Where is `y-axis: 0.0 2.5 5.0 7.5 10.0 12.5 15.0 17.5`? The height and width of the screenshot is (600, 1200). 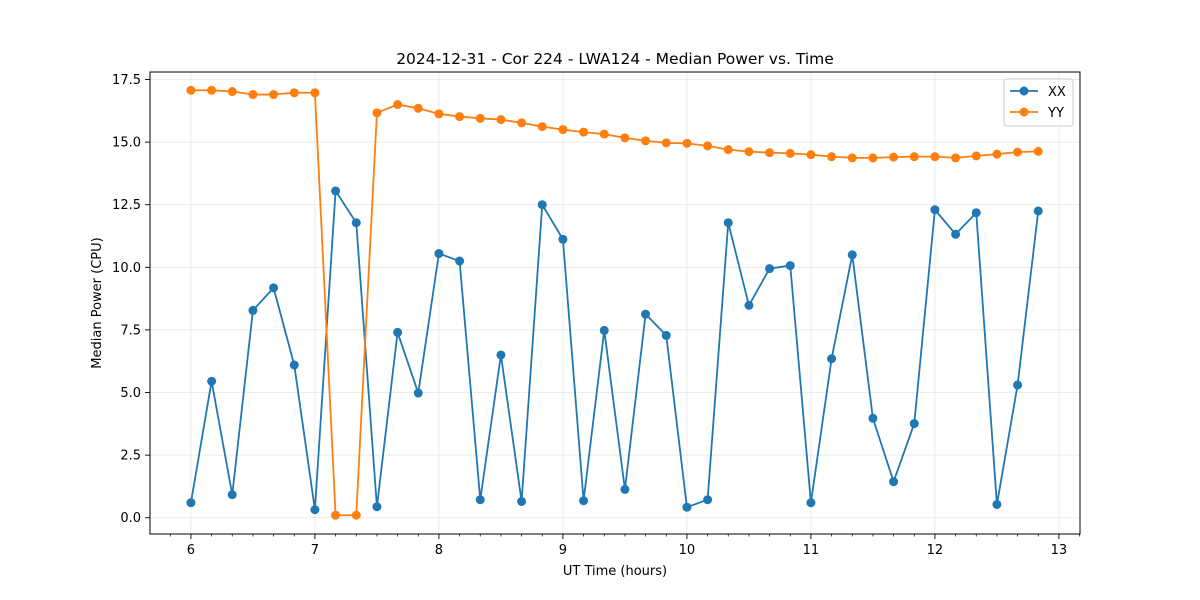
y-axis: 0.0 2.5 5.0 7.5 10.0 12.5 15.0 17.5 is located at coordinates (131, 299).